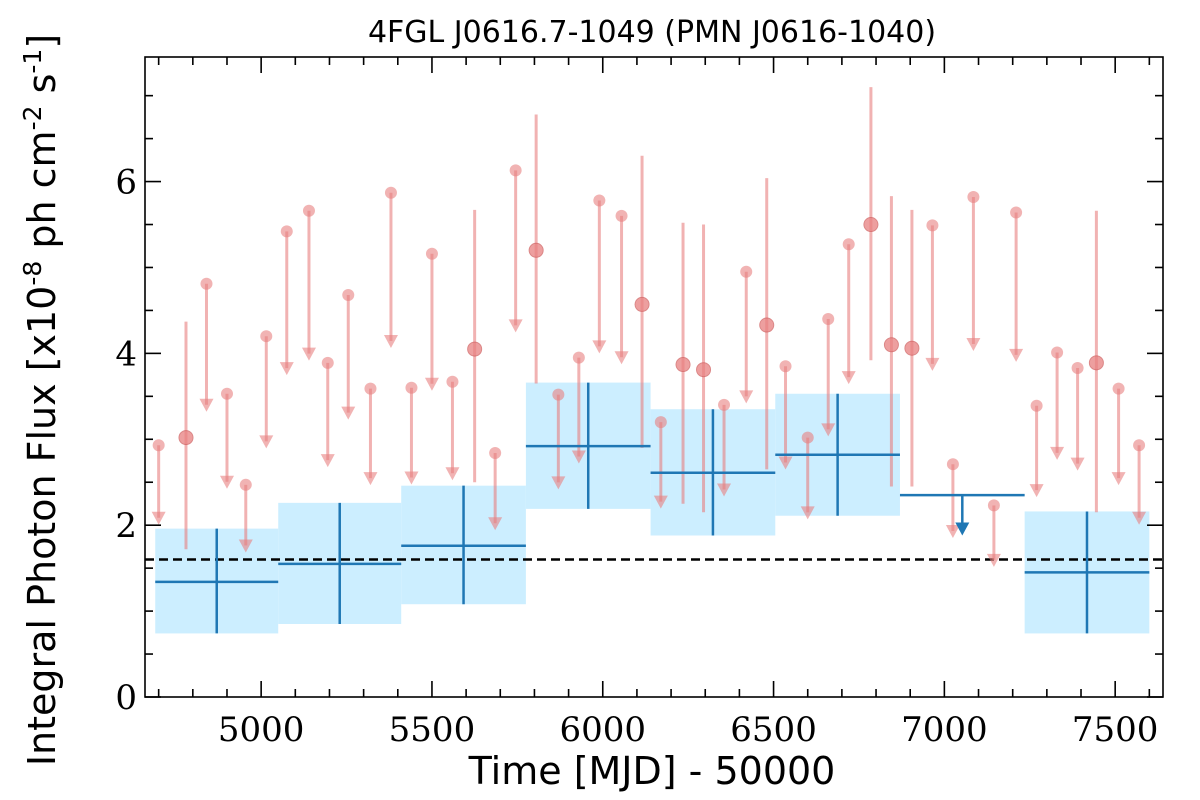 The image size is (1200, 800). I want to click on y-axis-title-exp2: -2, so click(32, 117).